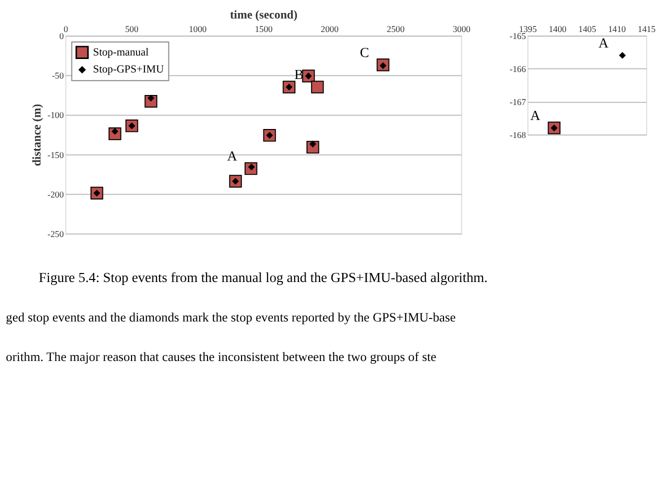 This screenshot has width=661, height=489. Describe the element at coordinates (365, 52) in the screenshot. I see `annotation: C` at that location.